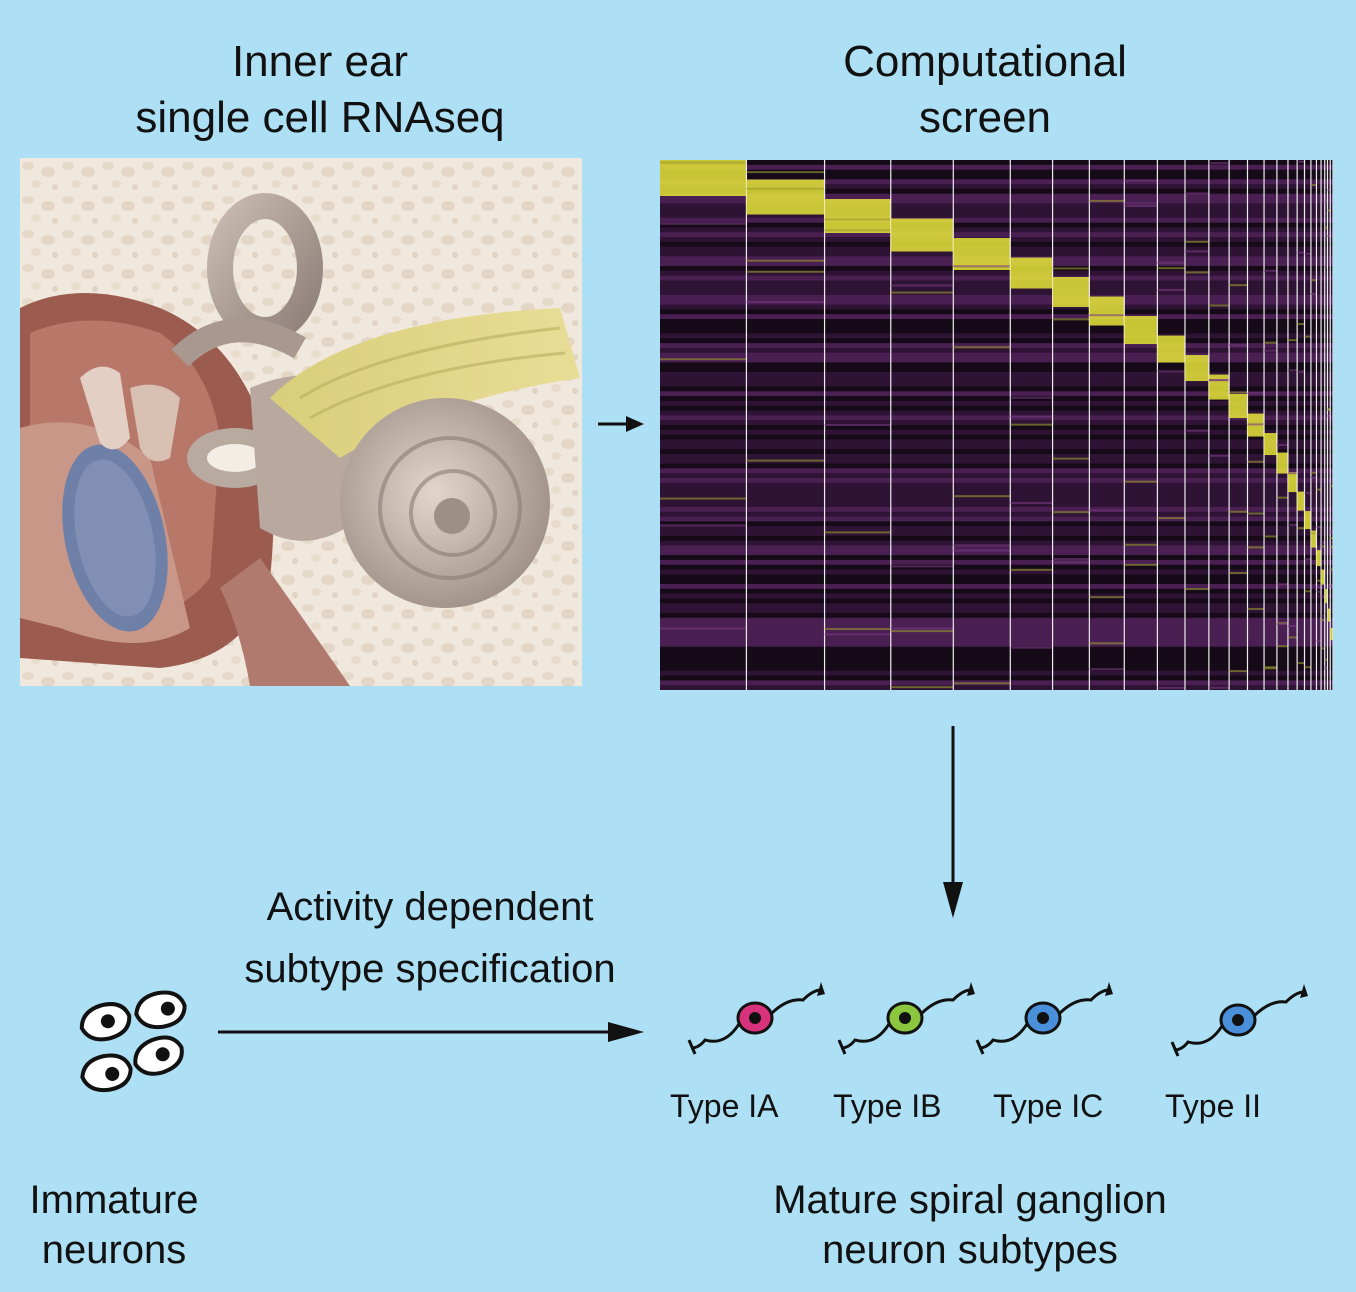 This screenshot has height=1292, width=1356. What do you see at coordinates (430, 969) in the screenshot?
I see `process-line2: subtype specification` at bounding box center [430, 969].